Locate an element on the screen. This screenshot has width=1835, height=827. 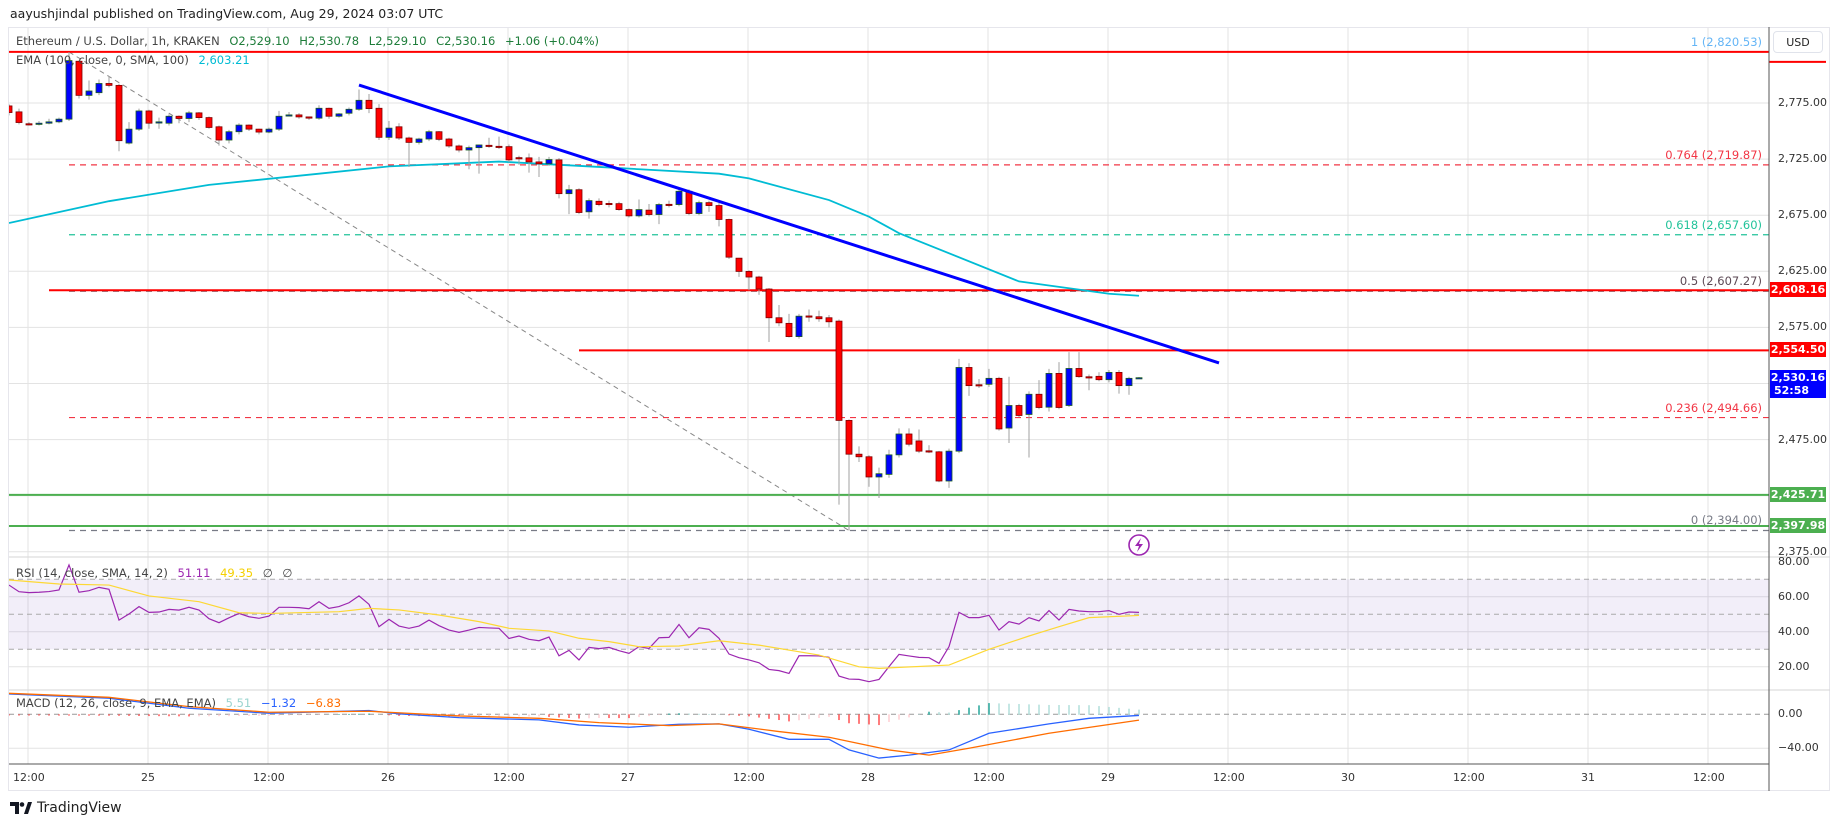
macd-signal-value: −6.83 is located at coordinates (323, 703).